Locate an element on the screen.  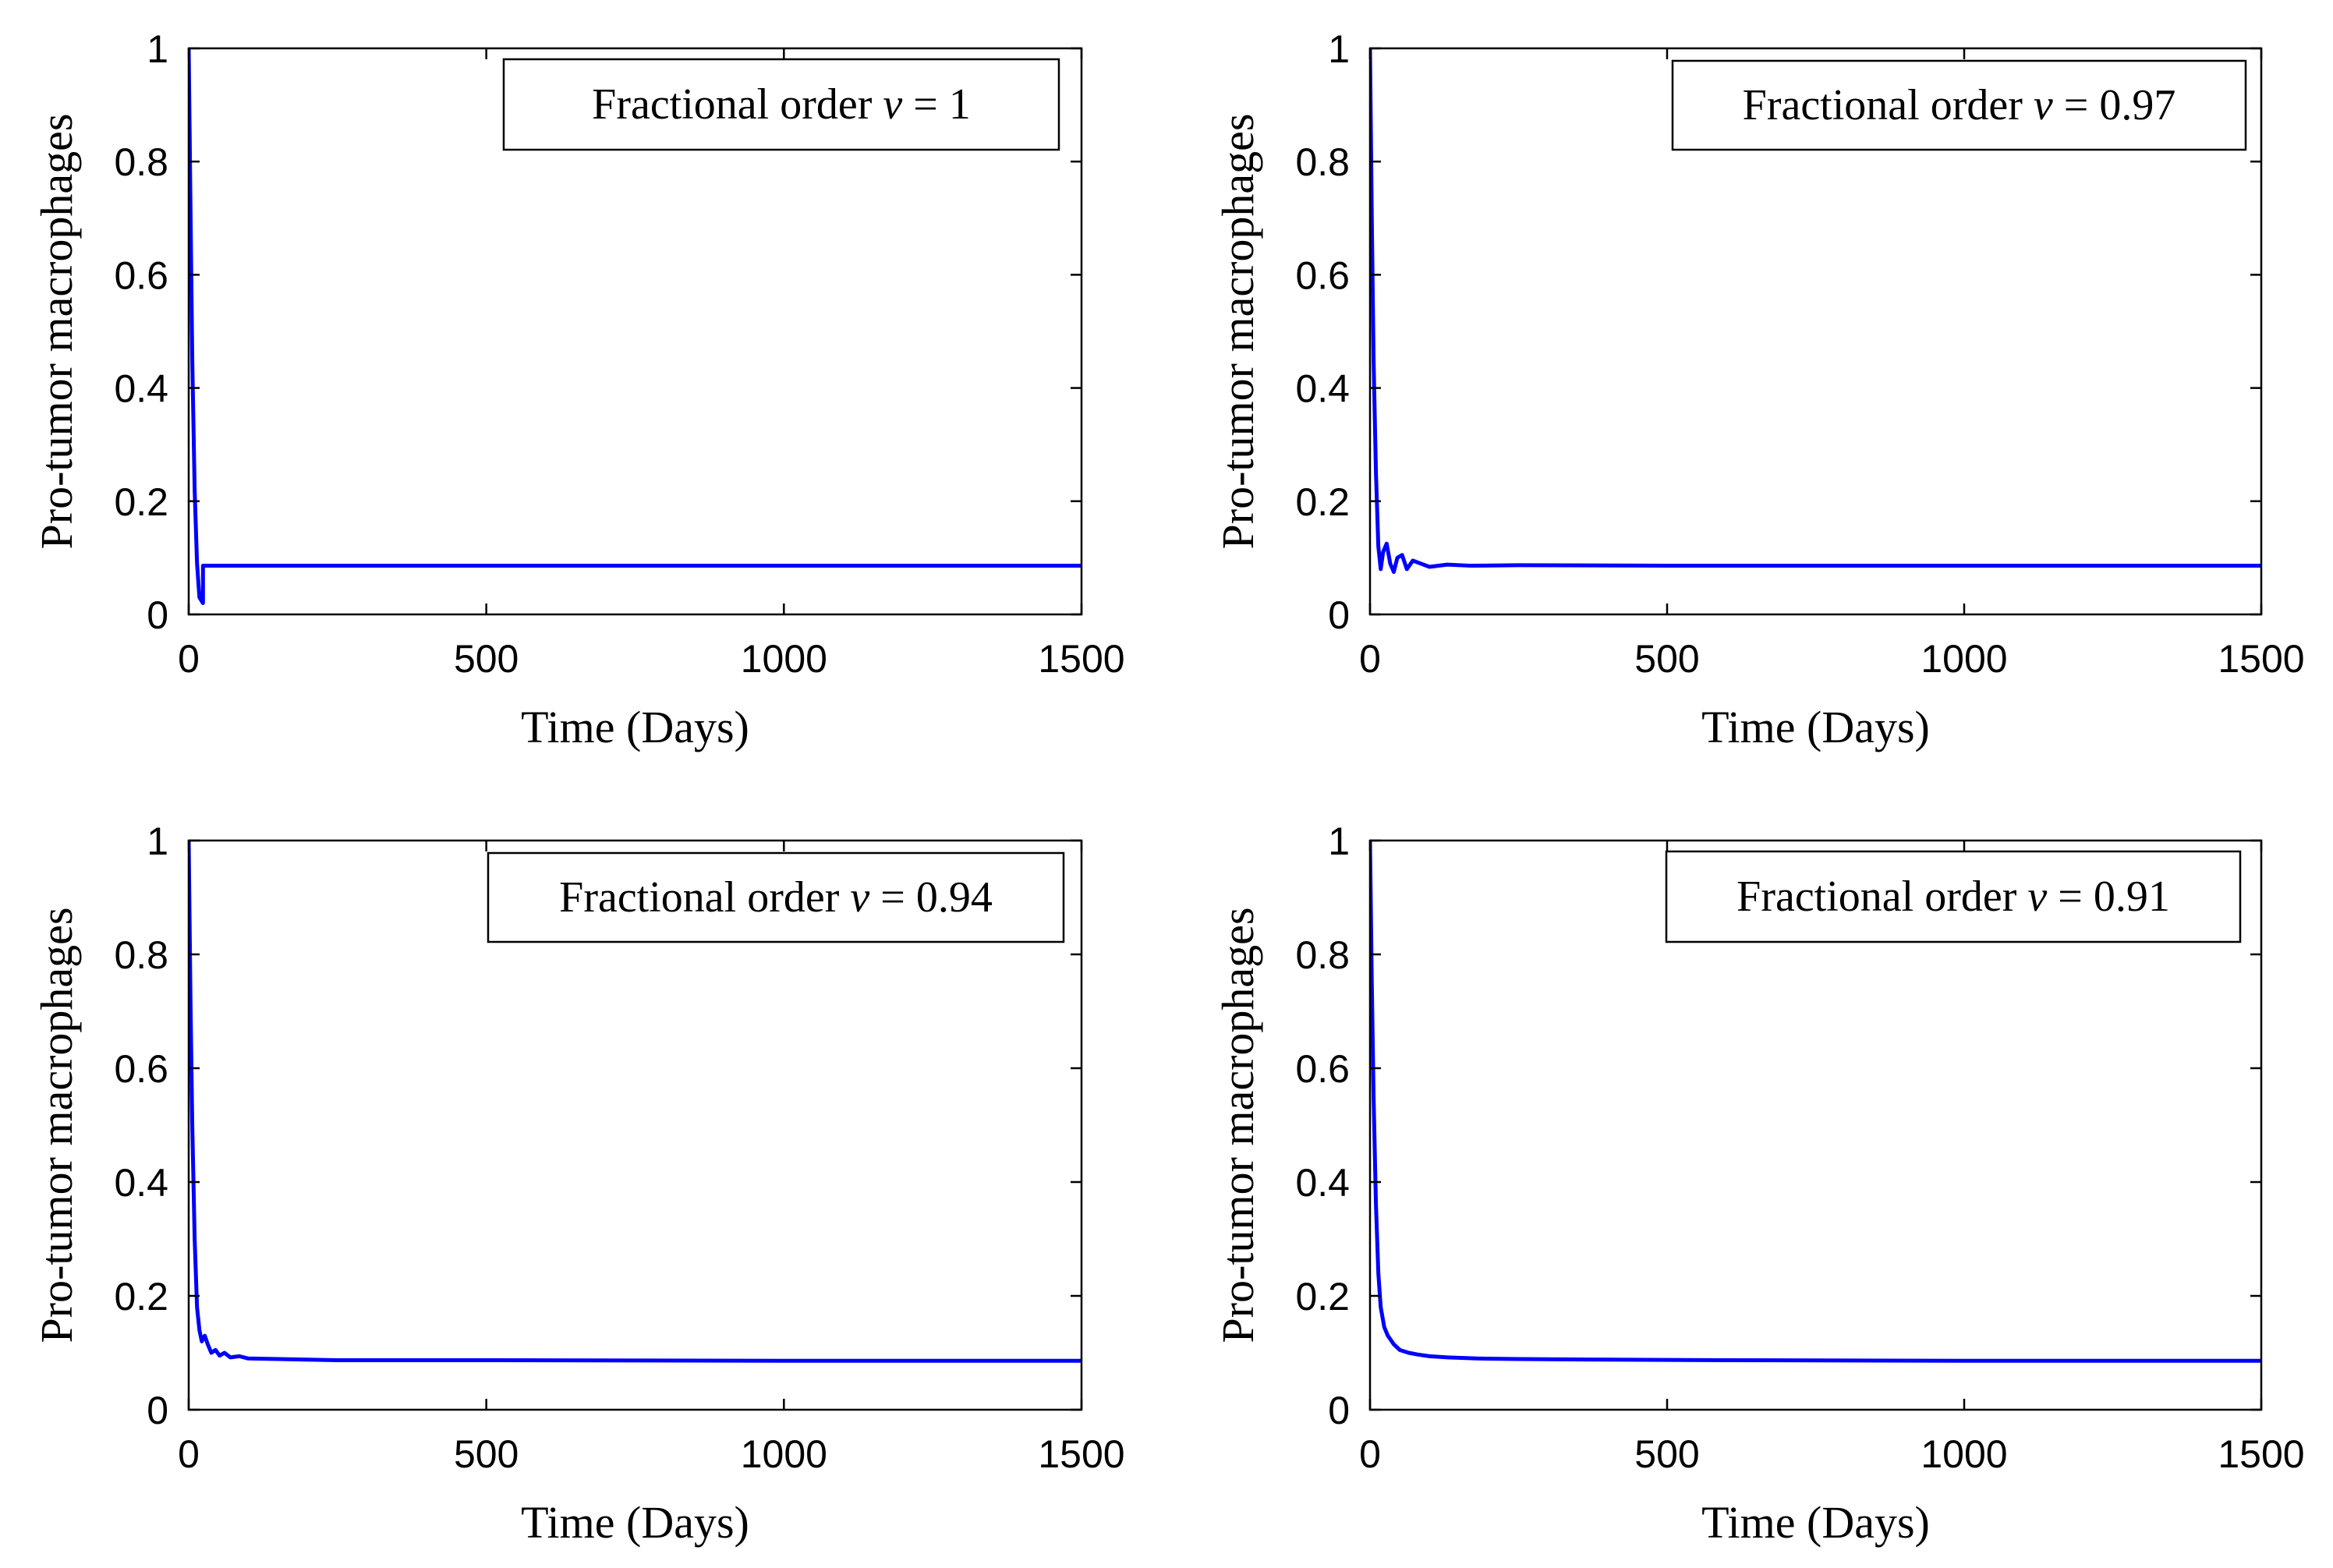
legend-label: Fractional order v = 0.97 is located at coordinates (1959, 105).